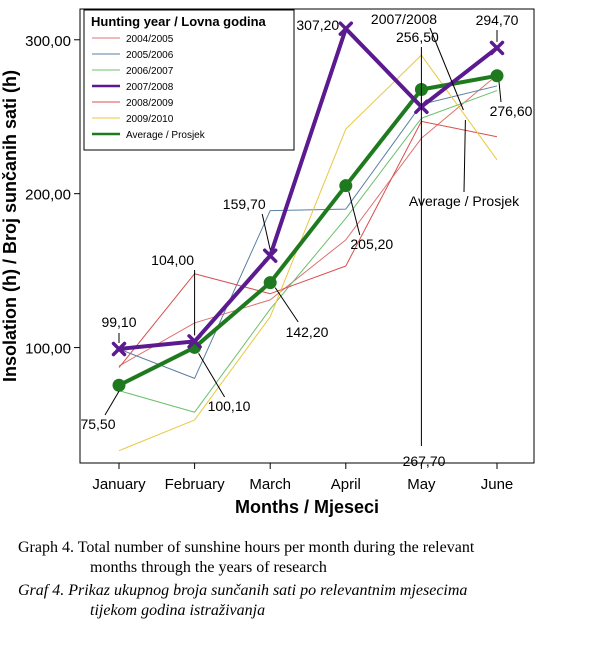 This screenshot has height=654, width=603. What do you see at coordinates (229, 406) in the screenshot?
I see `data-label-average-february: 100,10` at bounding box center [229, 406].